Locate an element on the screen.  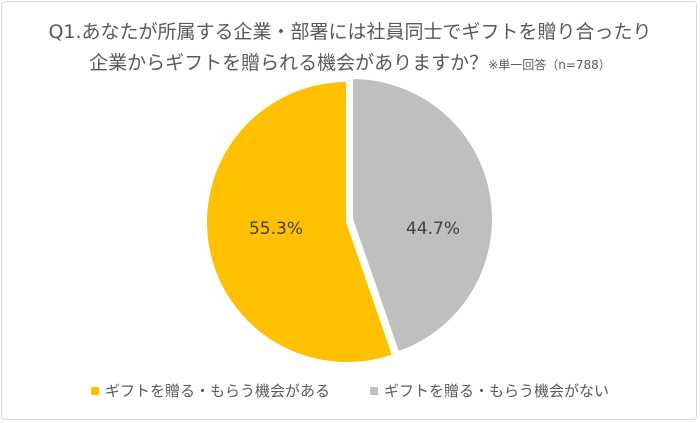
legend-item-has-opportunity: ギフトを贈る・もらう機会がある is located at coordinates (210, 390).